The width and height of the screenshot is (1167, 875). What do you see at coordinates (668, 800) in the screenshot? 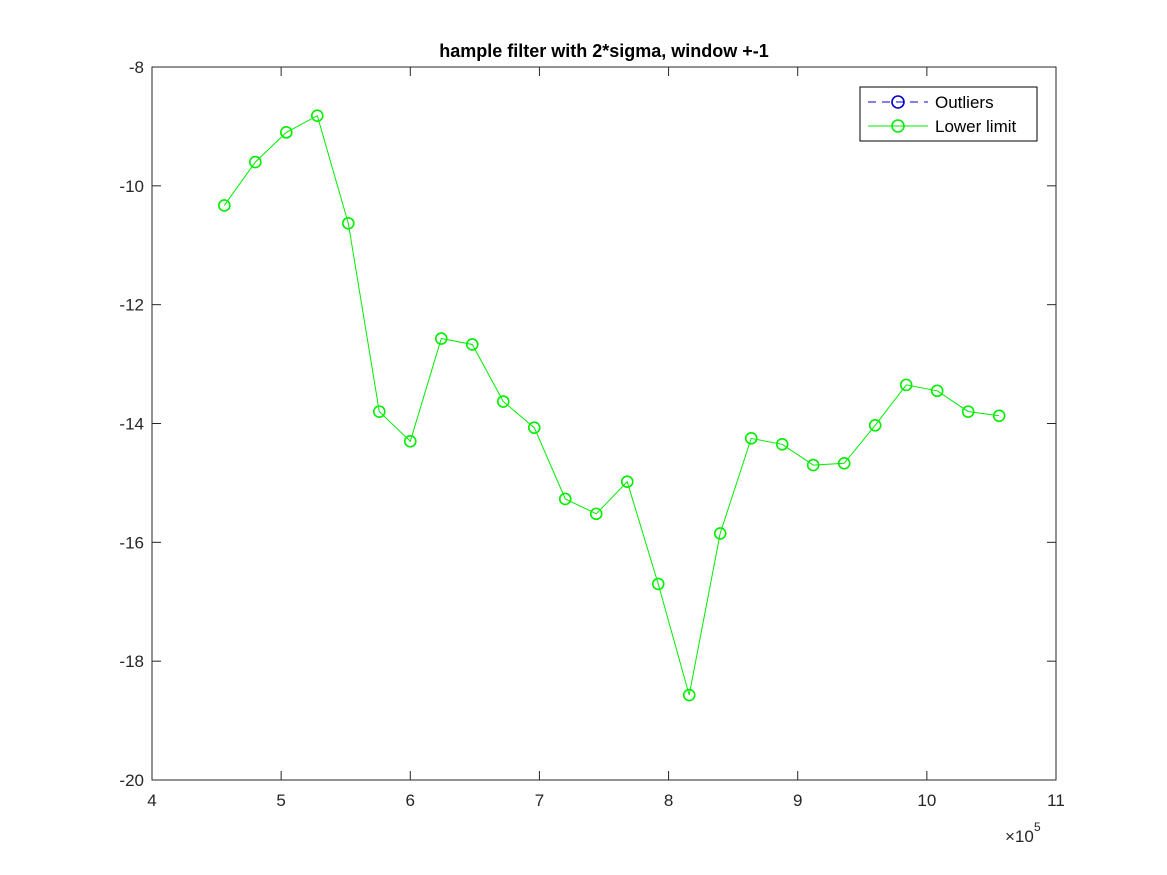
I see `x-tick-label: 8` at bounding box center [668, 800].